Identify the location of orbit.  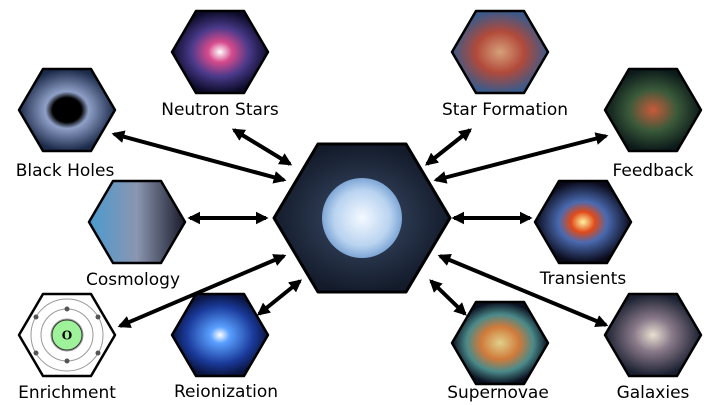
(67, 335).